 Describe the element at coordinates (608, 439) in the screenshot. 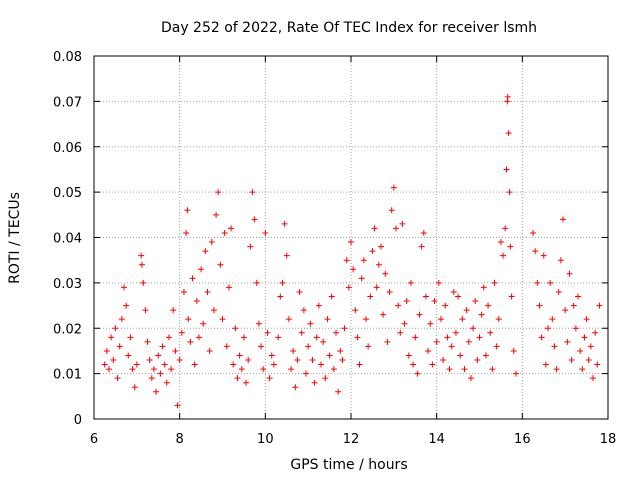

I see `x-tick-label: 18` at that location.